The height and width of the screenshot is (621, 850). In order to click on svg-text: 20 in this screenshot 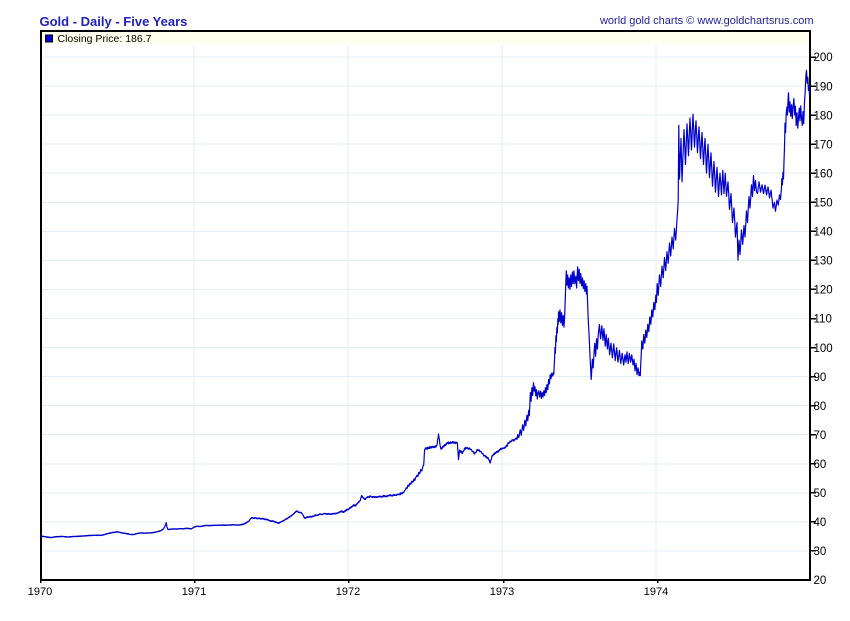, I will do `click(820, 581)`.